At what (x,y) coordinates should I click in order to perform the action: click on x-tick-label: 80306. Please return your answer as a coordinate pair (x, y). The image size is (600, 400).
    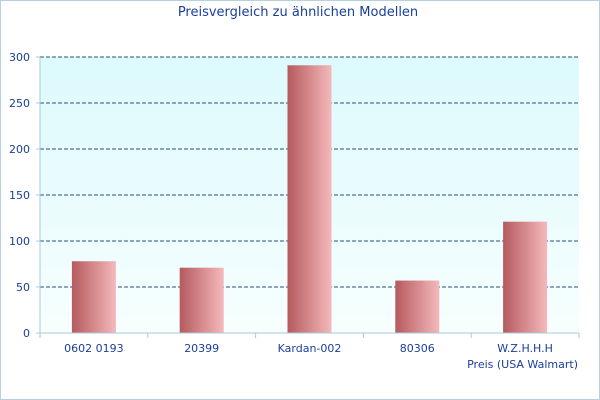
    Looking at the image, I should click on (417, 348).